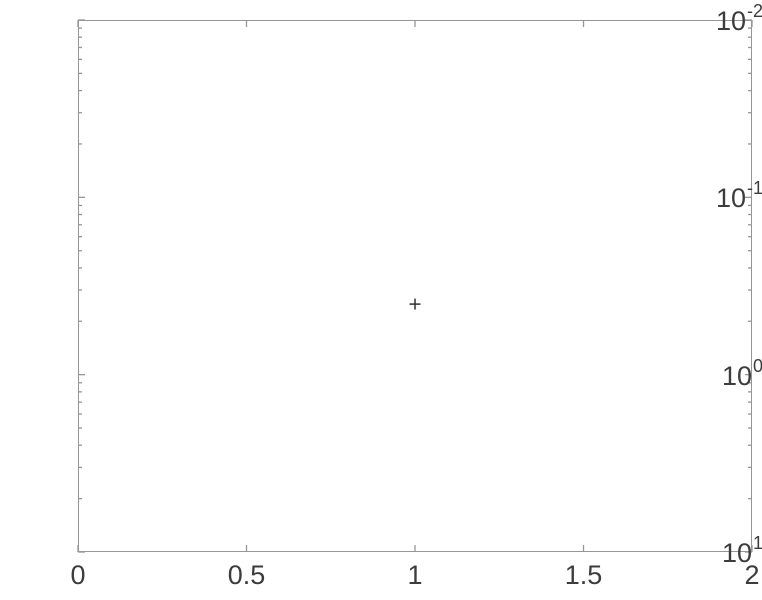  Describe the element at coordinates (757, 543) in the screenshot. I see `y-tick-exponent: 1` at that location.